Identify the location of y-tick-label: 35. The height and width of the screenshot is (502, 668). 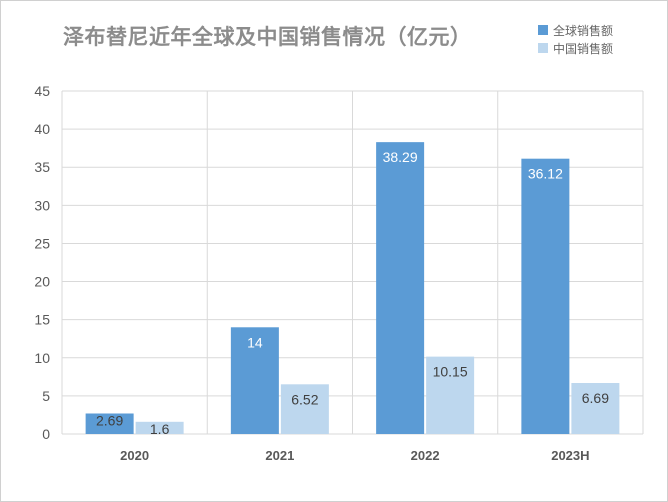
(42, 167).